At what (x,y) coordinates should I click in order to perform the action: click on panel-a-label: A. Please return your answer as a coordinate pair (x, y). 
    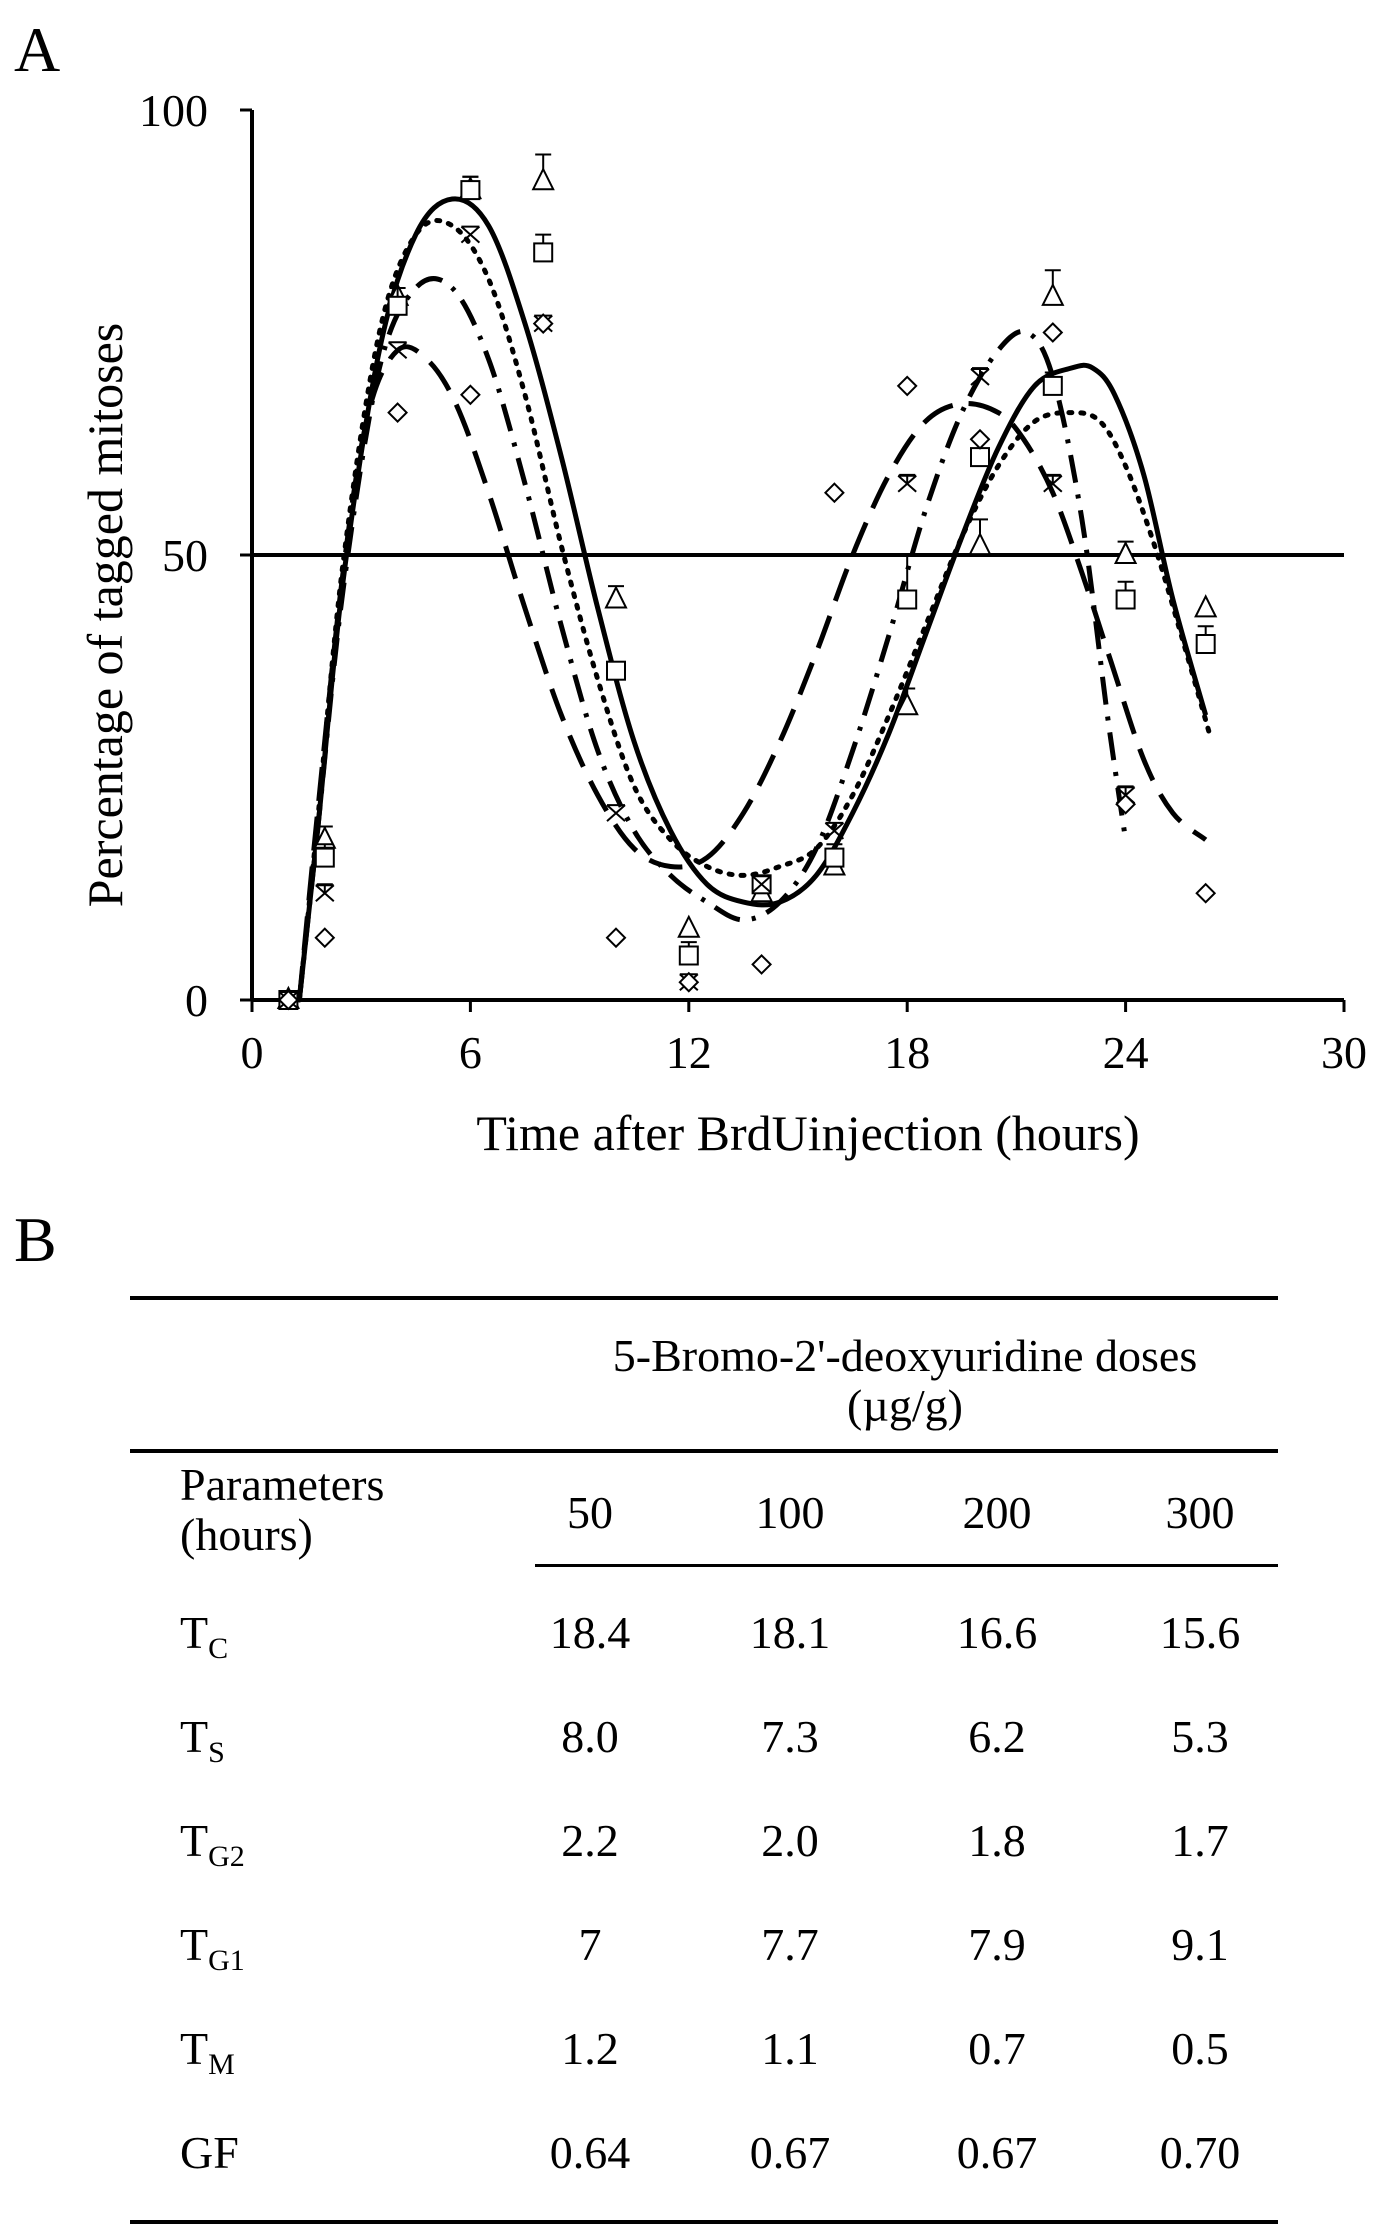
    Looking at the image, I should click on (37, 49).